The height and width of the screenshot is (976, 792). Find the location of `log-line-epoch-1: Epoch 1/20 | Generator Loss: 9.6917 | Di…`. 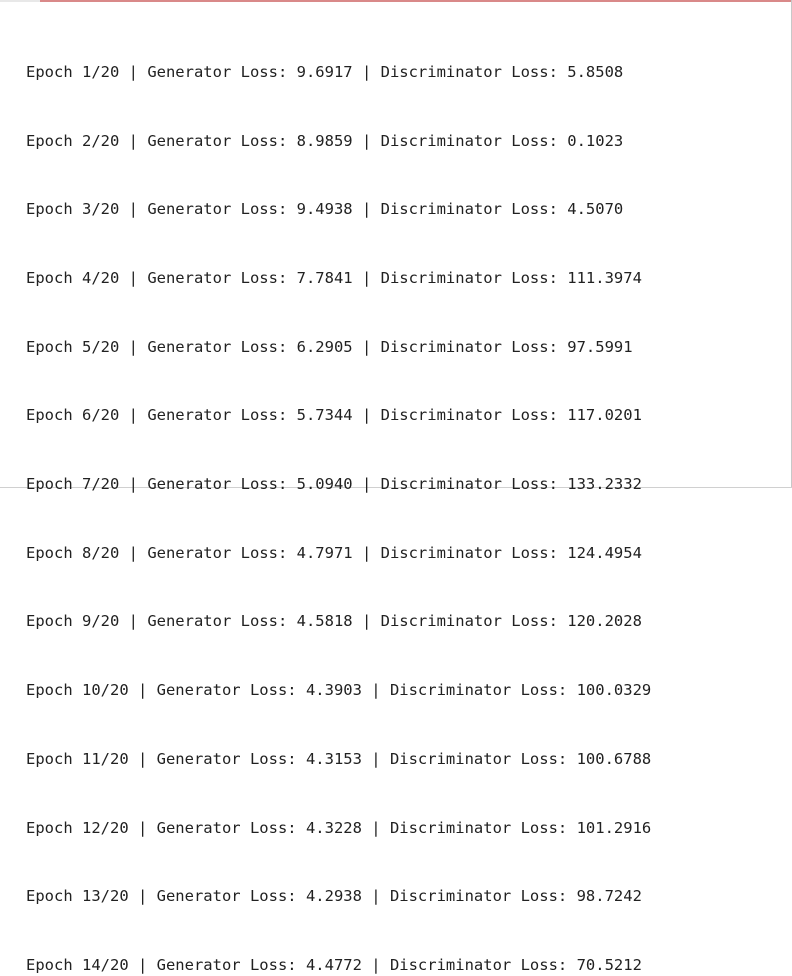

log-line-epoch-1: Epoch 1/20 | Generator Loss: 9.6917 | Di… is located at coordinates (325, 71).